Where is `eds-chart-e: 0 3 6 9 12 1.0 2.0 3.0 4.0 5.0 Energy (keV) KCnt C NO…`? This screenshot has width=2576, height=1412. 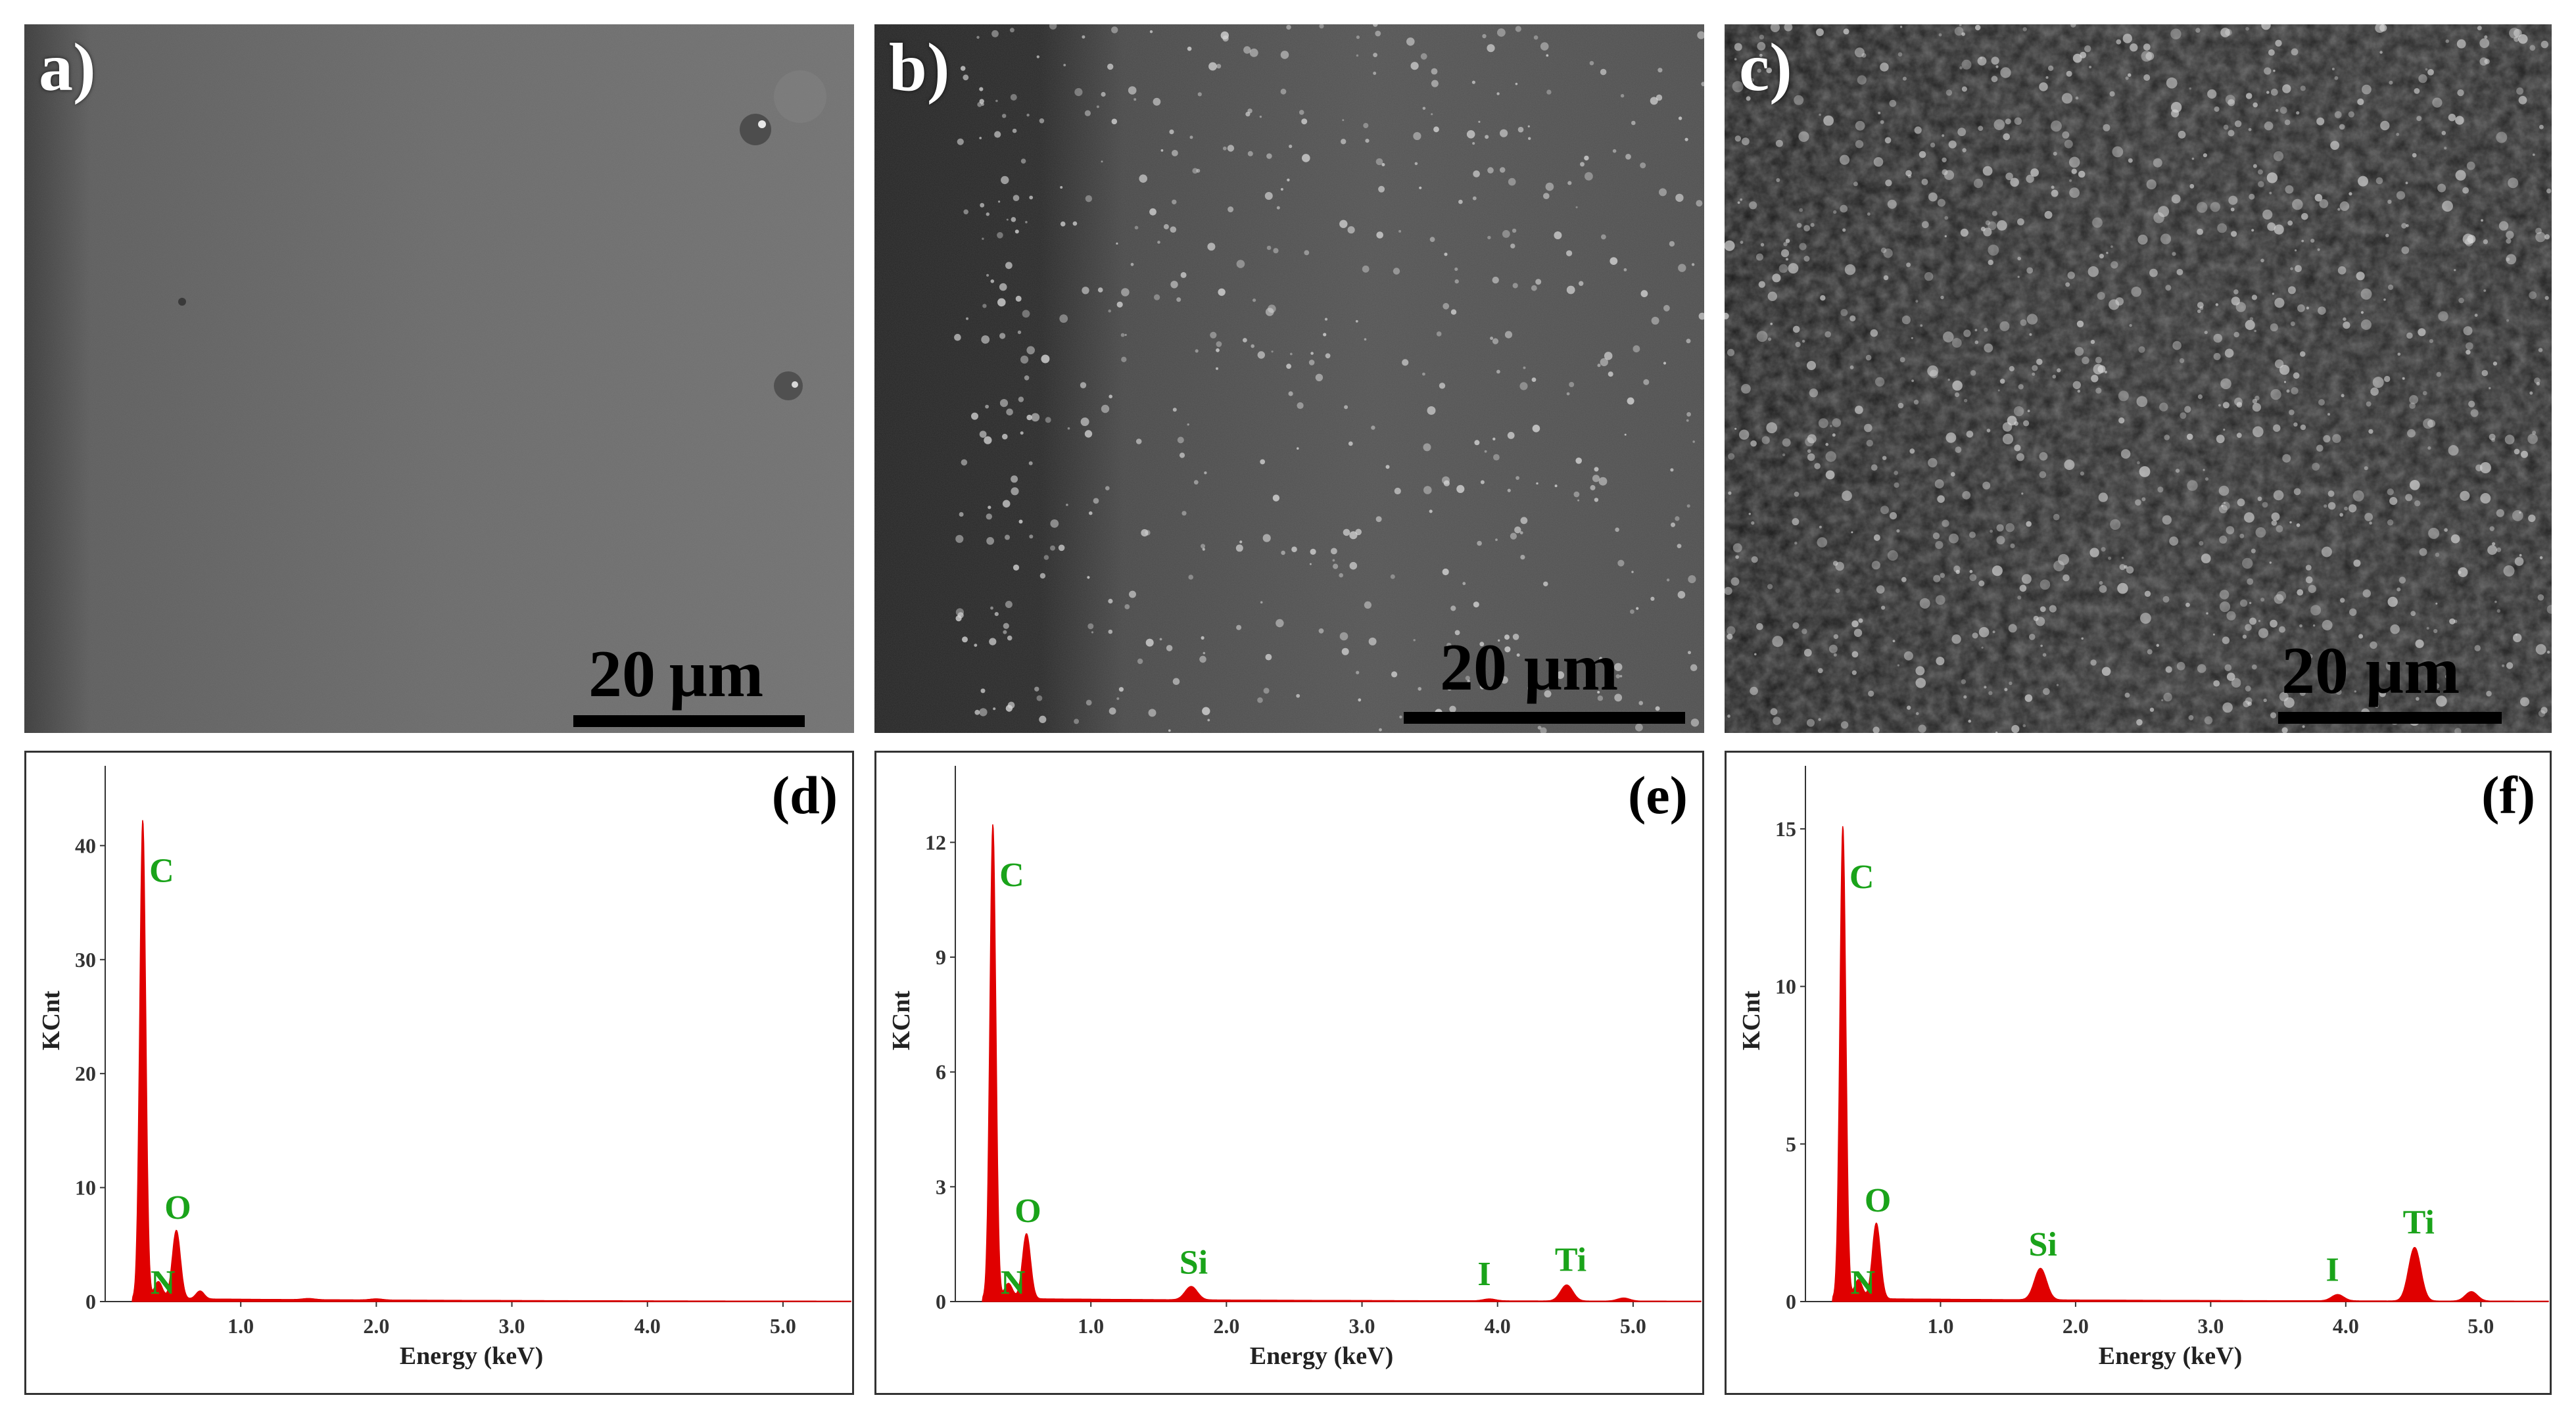
eds-chart-e: 0 3 6 9 12 1.0 2.0 3.0 4.0 5.0 Energy (keV) KCnt C NO… is located at coordinates (1295, 1067).